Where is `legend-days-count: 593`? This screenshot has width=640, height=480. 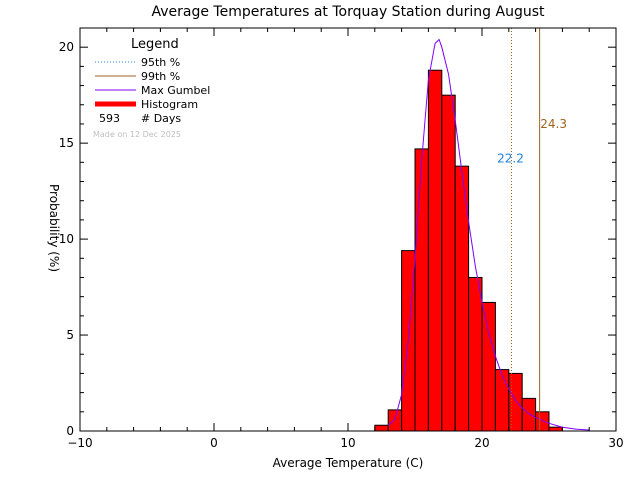 legend-days-count: 593 is located at coordinates (109, 118).